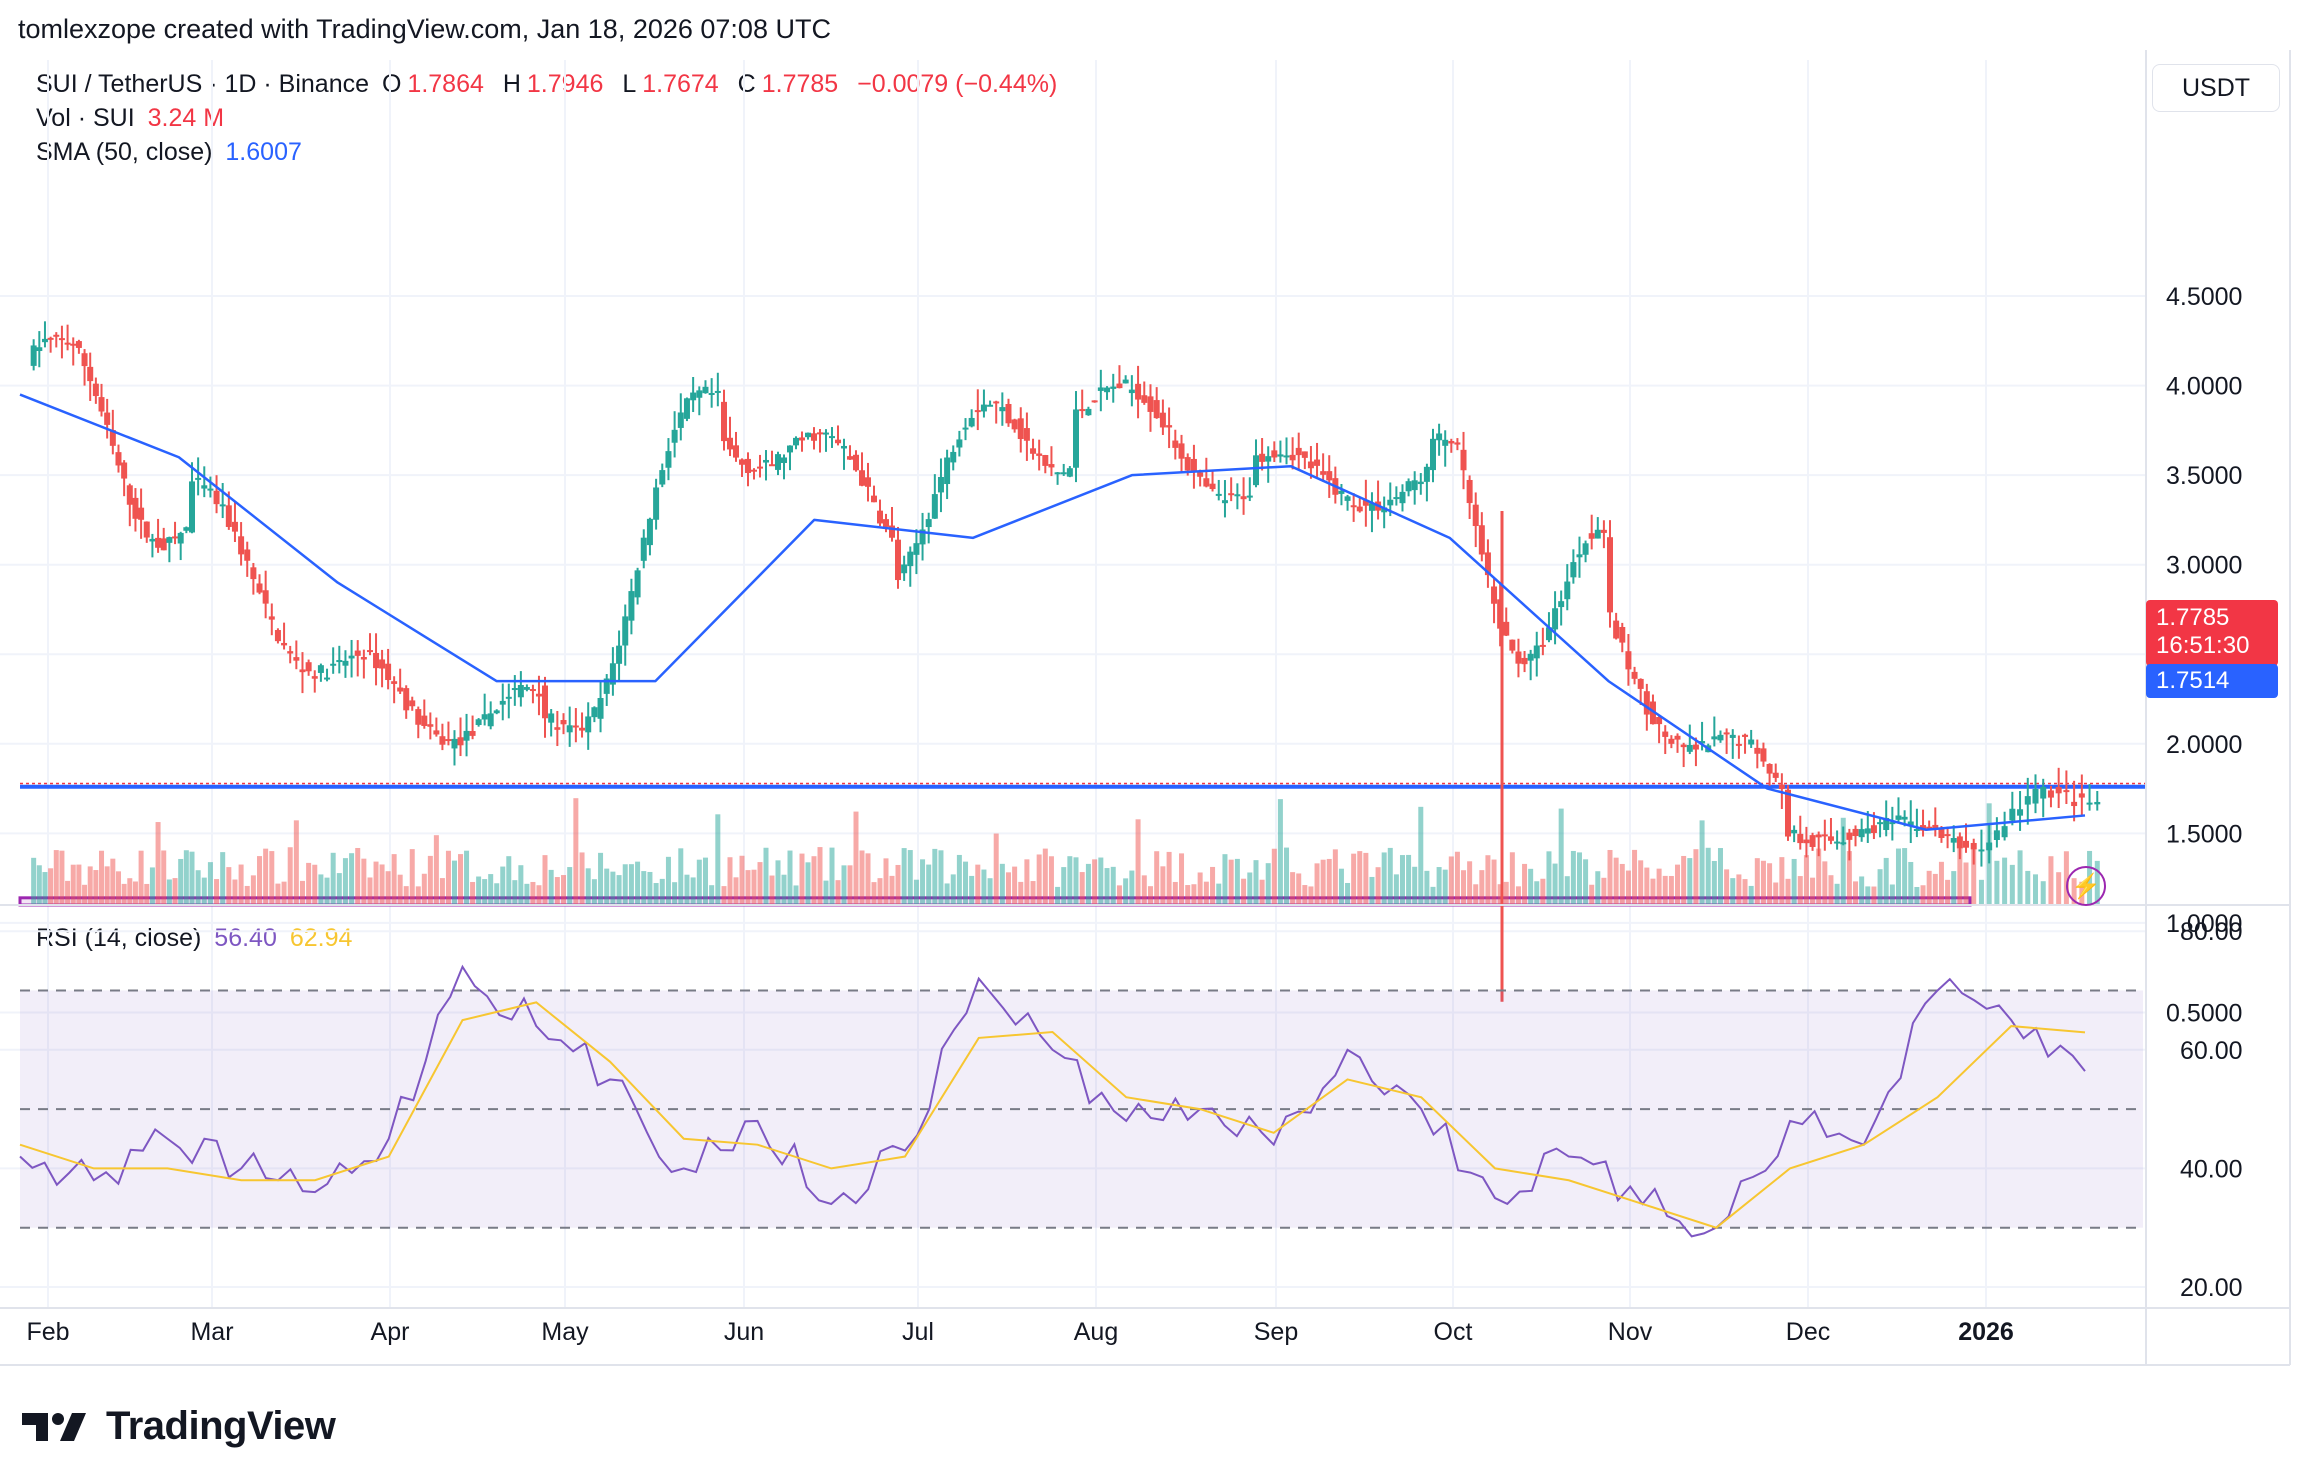 The width and height of the screenshot is (2308, 1484). What do you see at coordinates (2204, 1013) in the screenshot?
I see `price-tick-label: 0.5000` at bounding box center [2204, 1013].